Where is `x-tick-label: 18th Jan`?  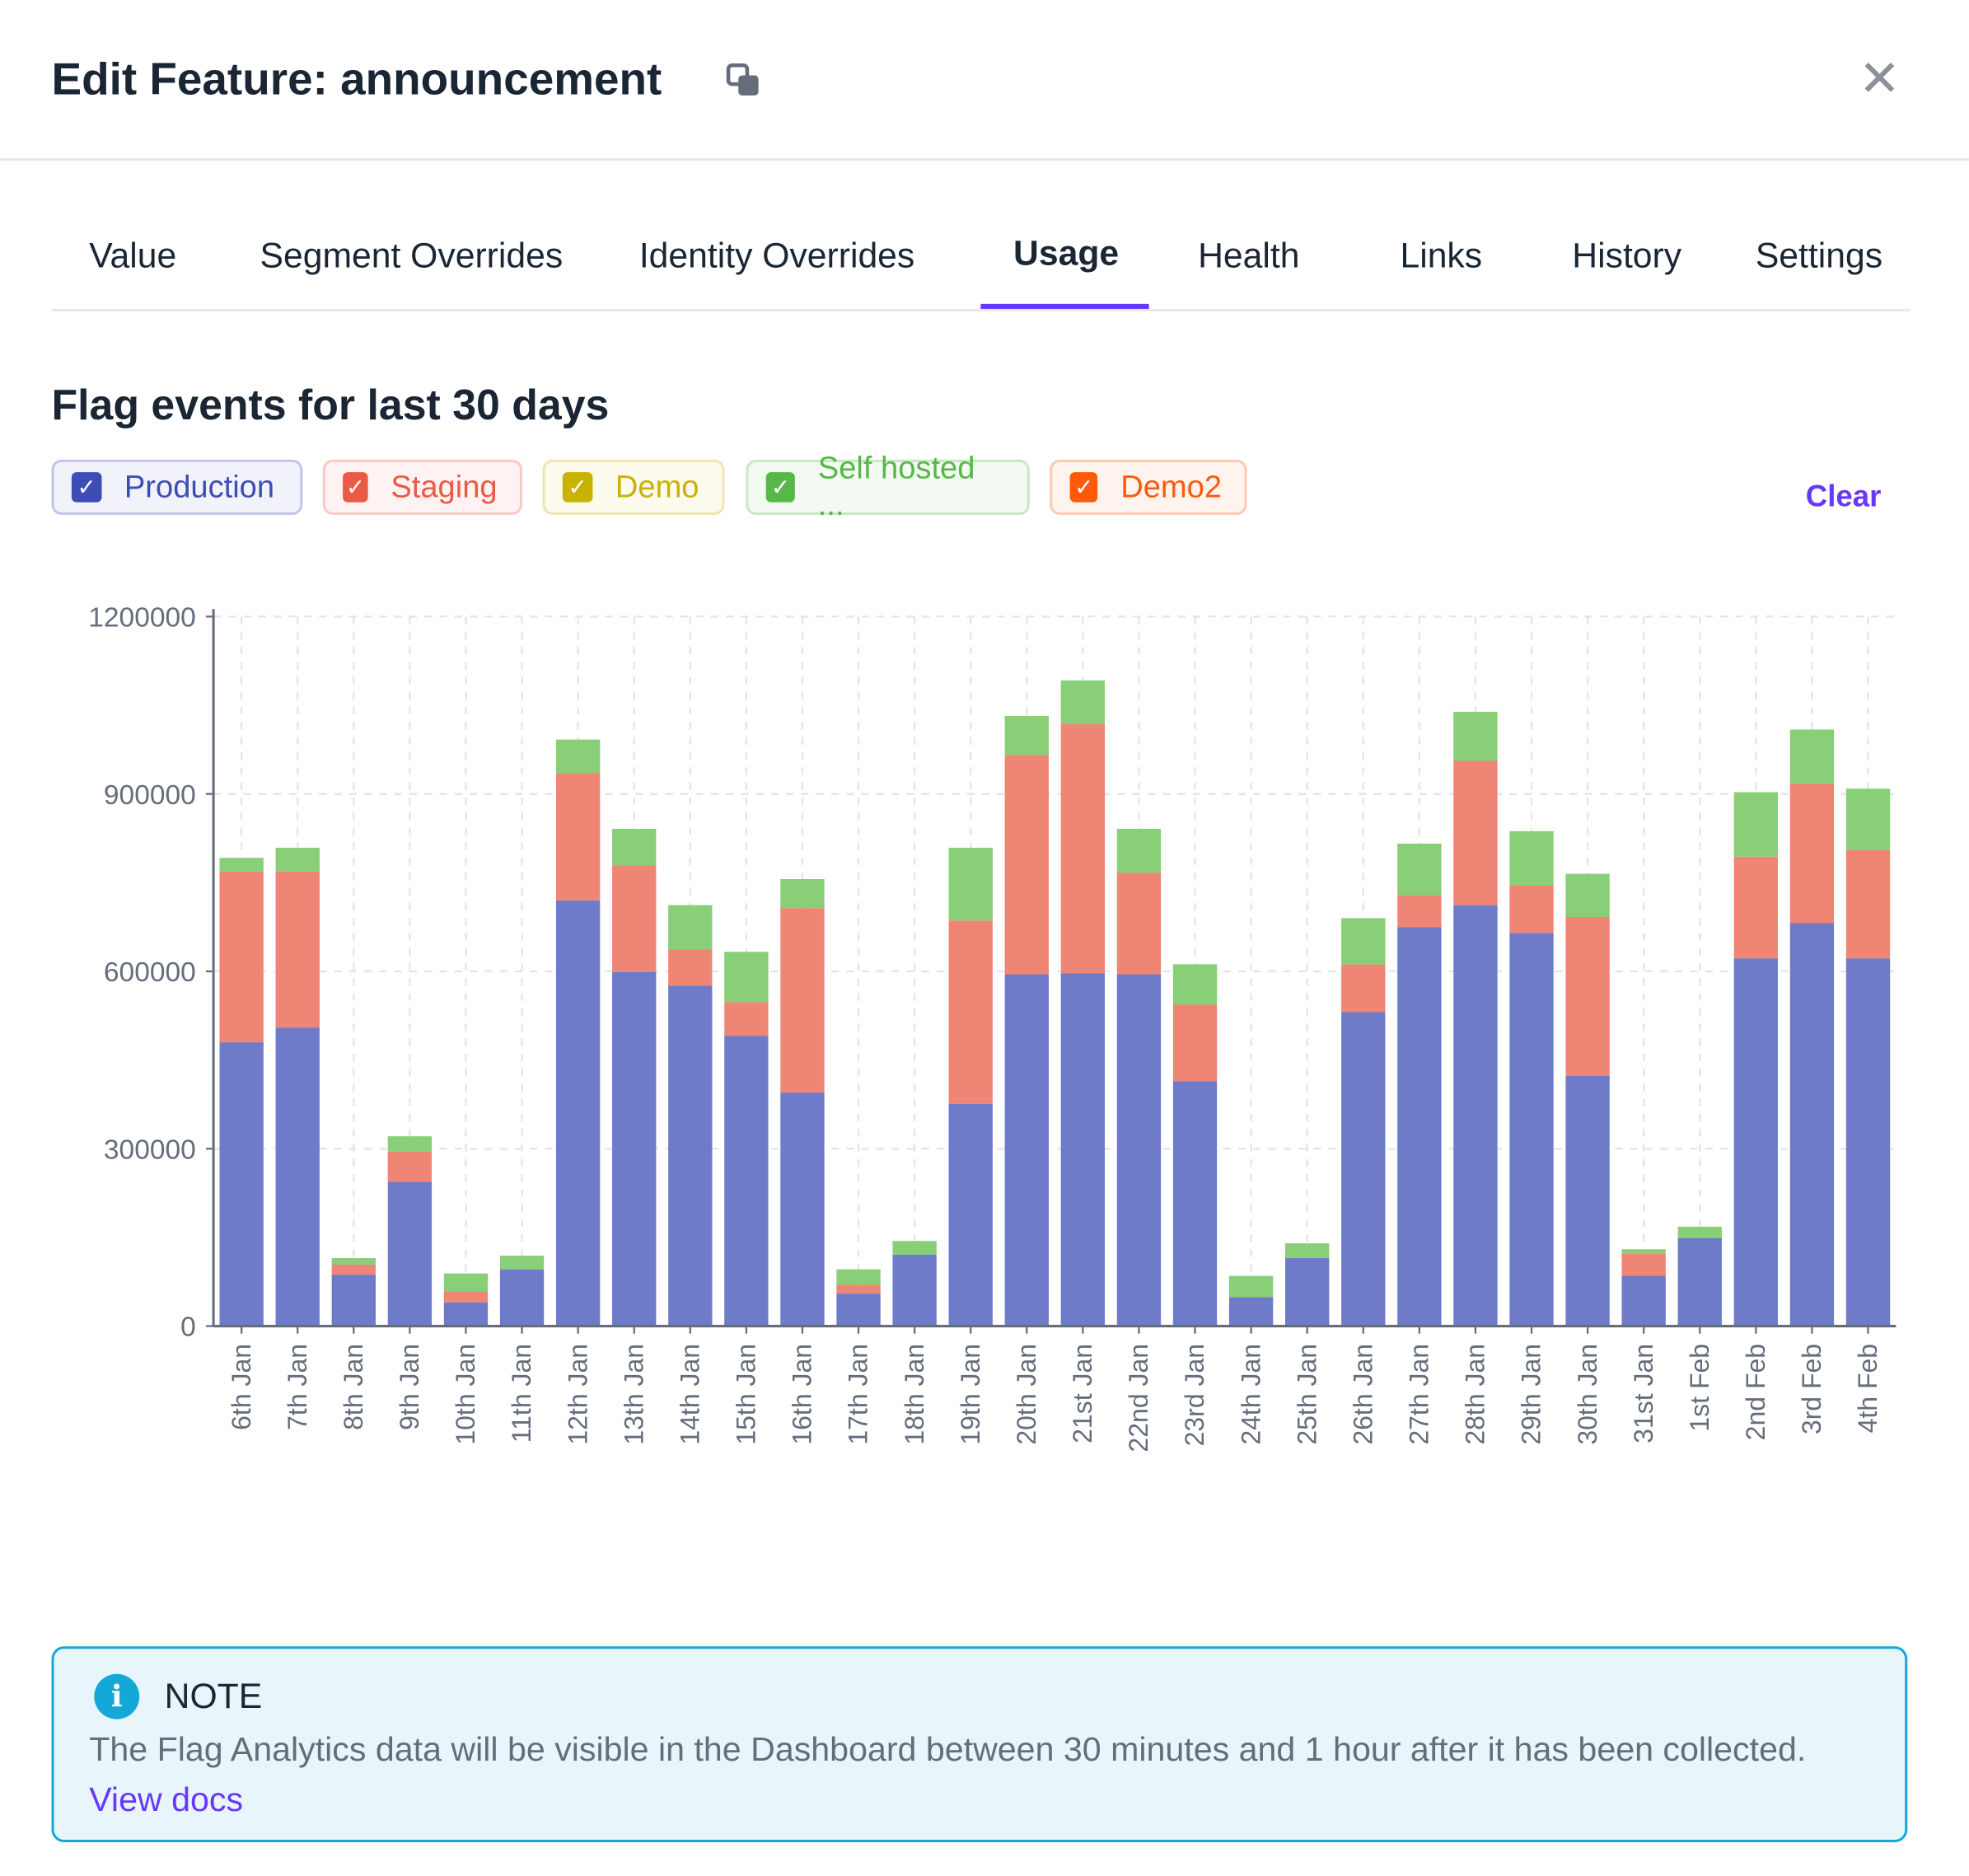 x-tick-label: 18th Jan is located at coordinates (914, 1394).